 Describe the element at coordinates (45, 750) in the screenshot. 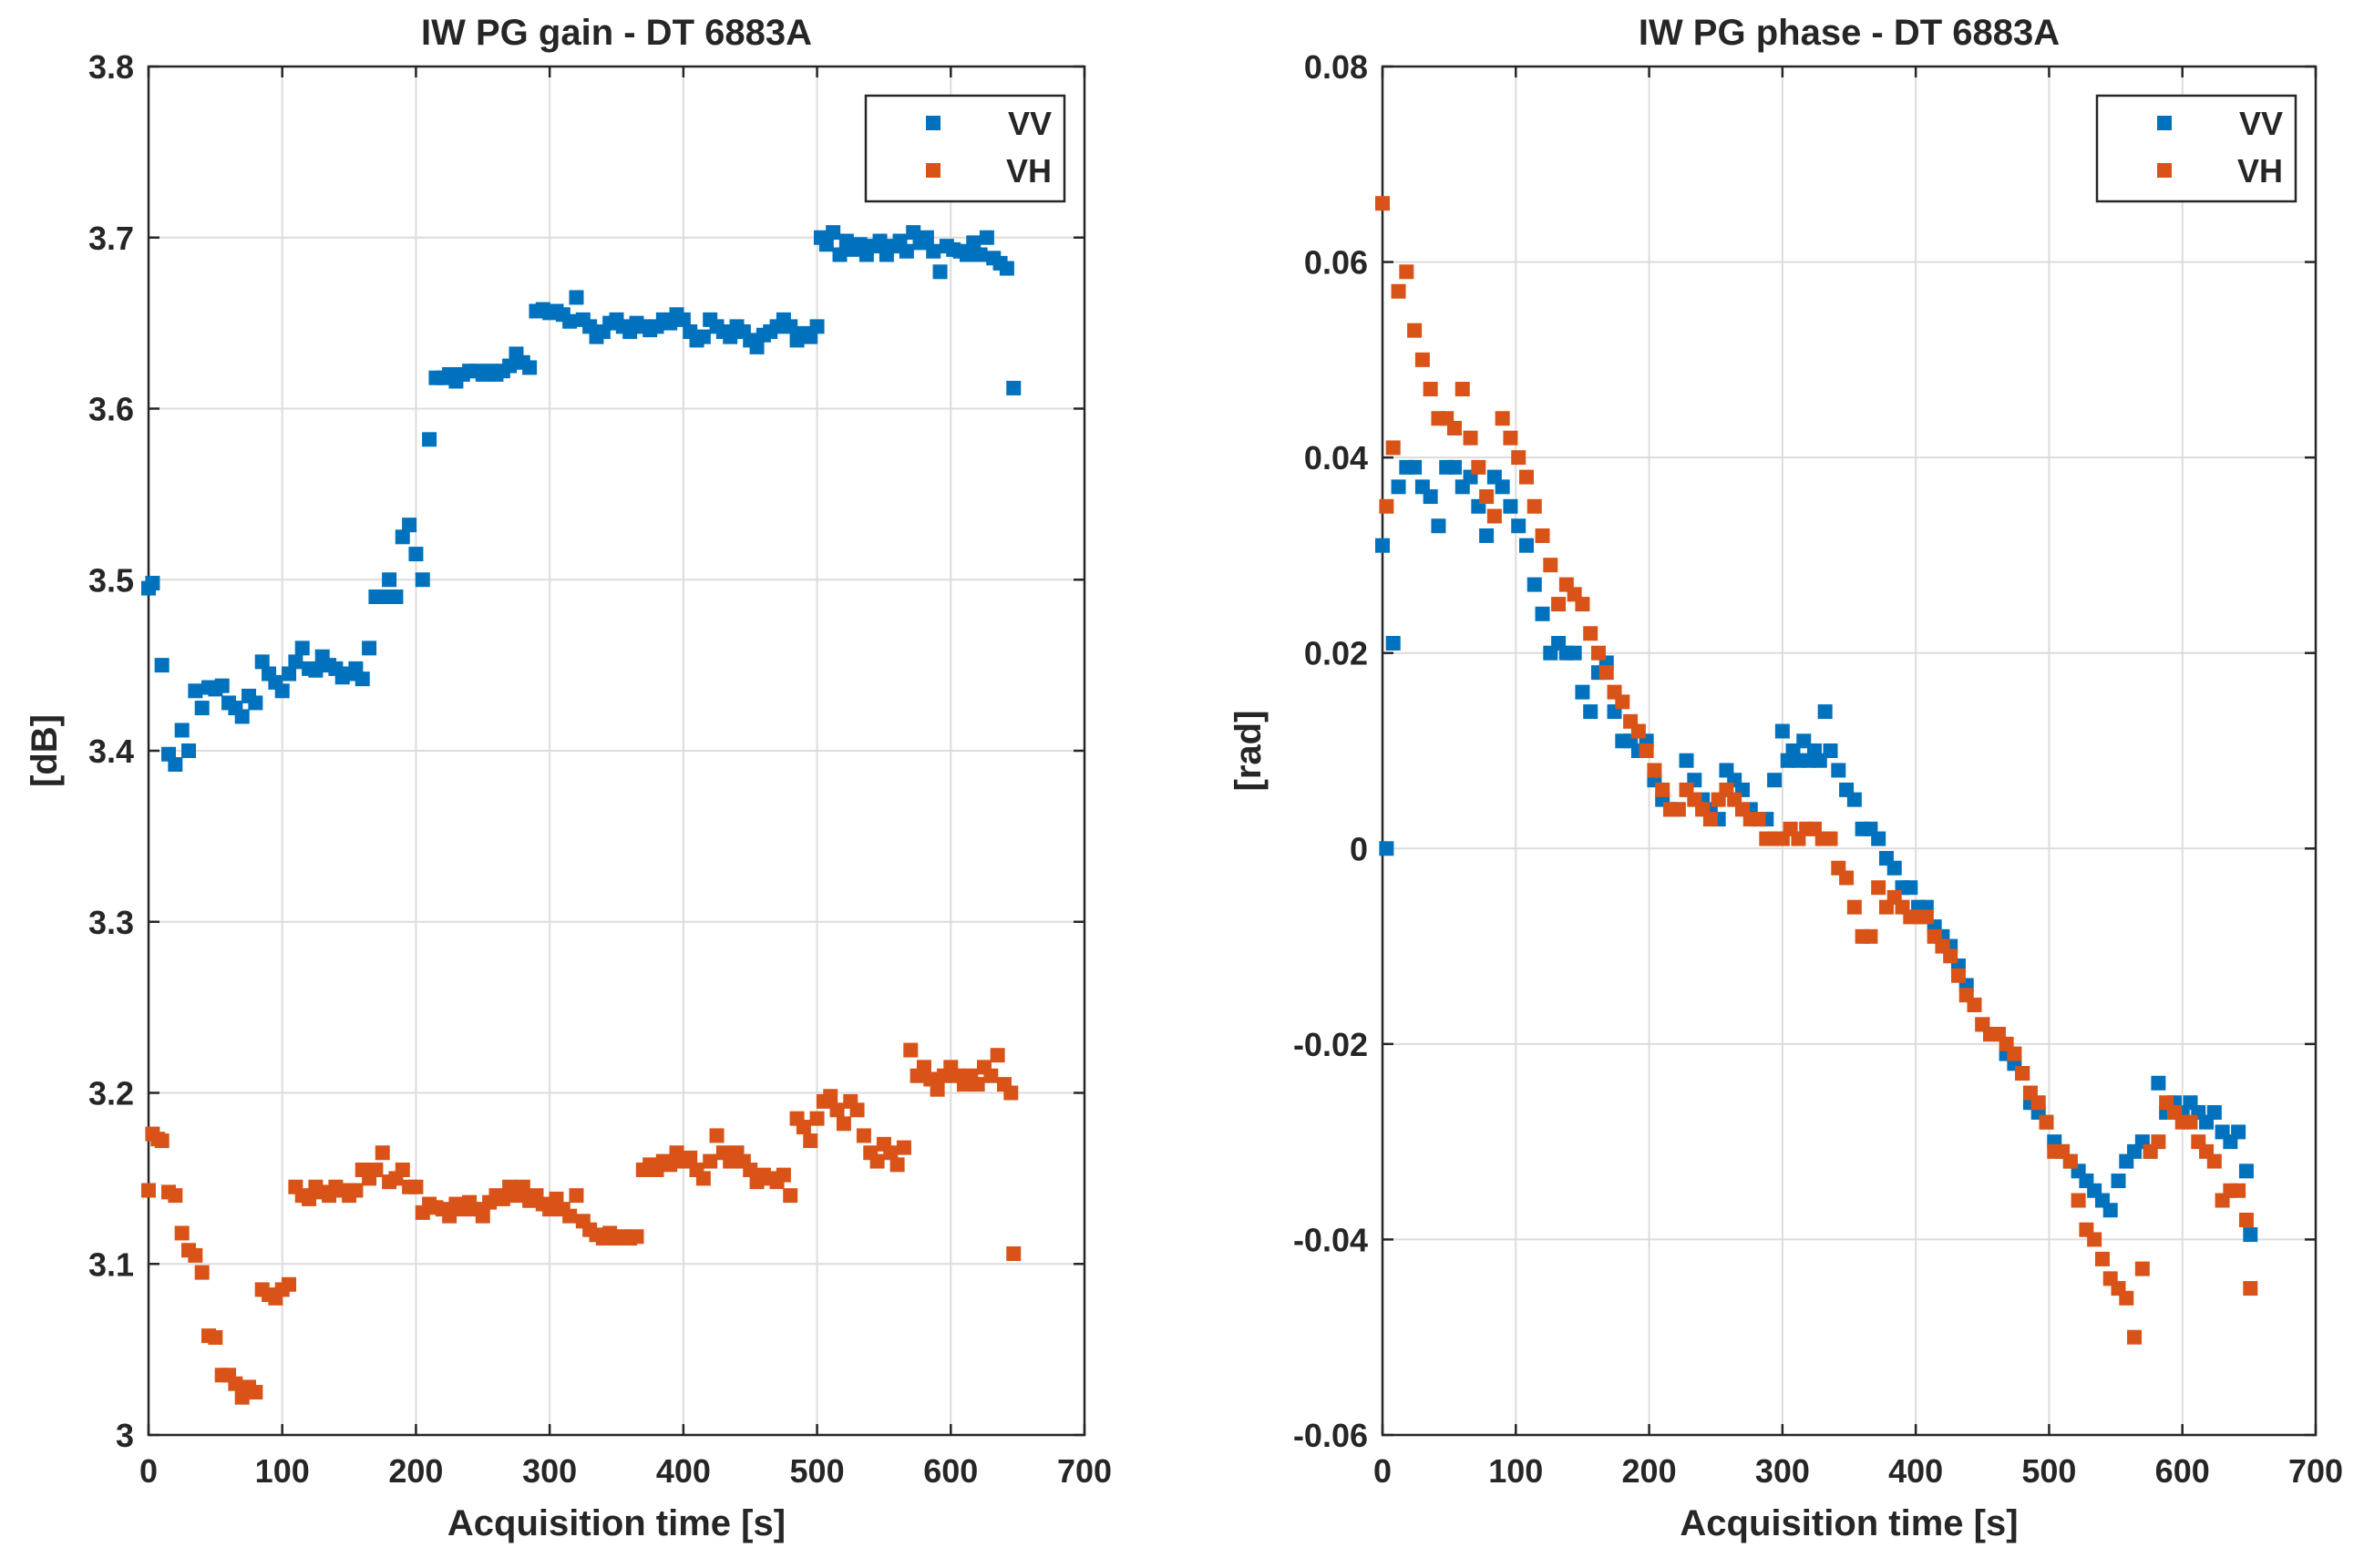

I see `gain-y-axis-label: [dB]` at that location.